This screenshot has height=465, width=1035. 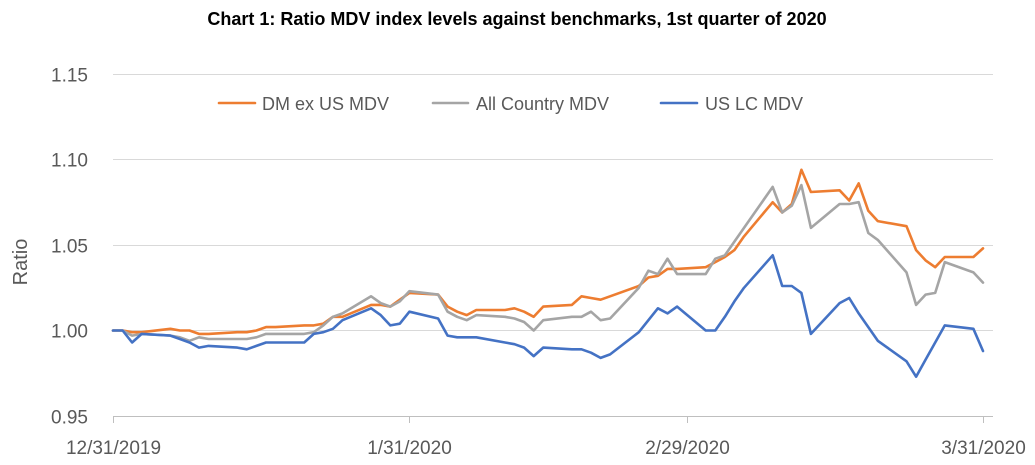 I want to click on x-tick-label: 3/31/2020, so click(x=983, y=448).